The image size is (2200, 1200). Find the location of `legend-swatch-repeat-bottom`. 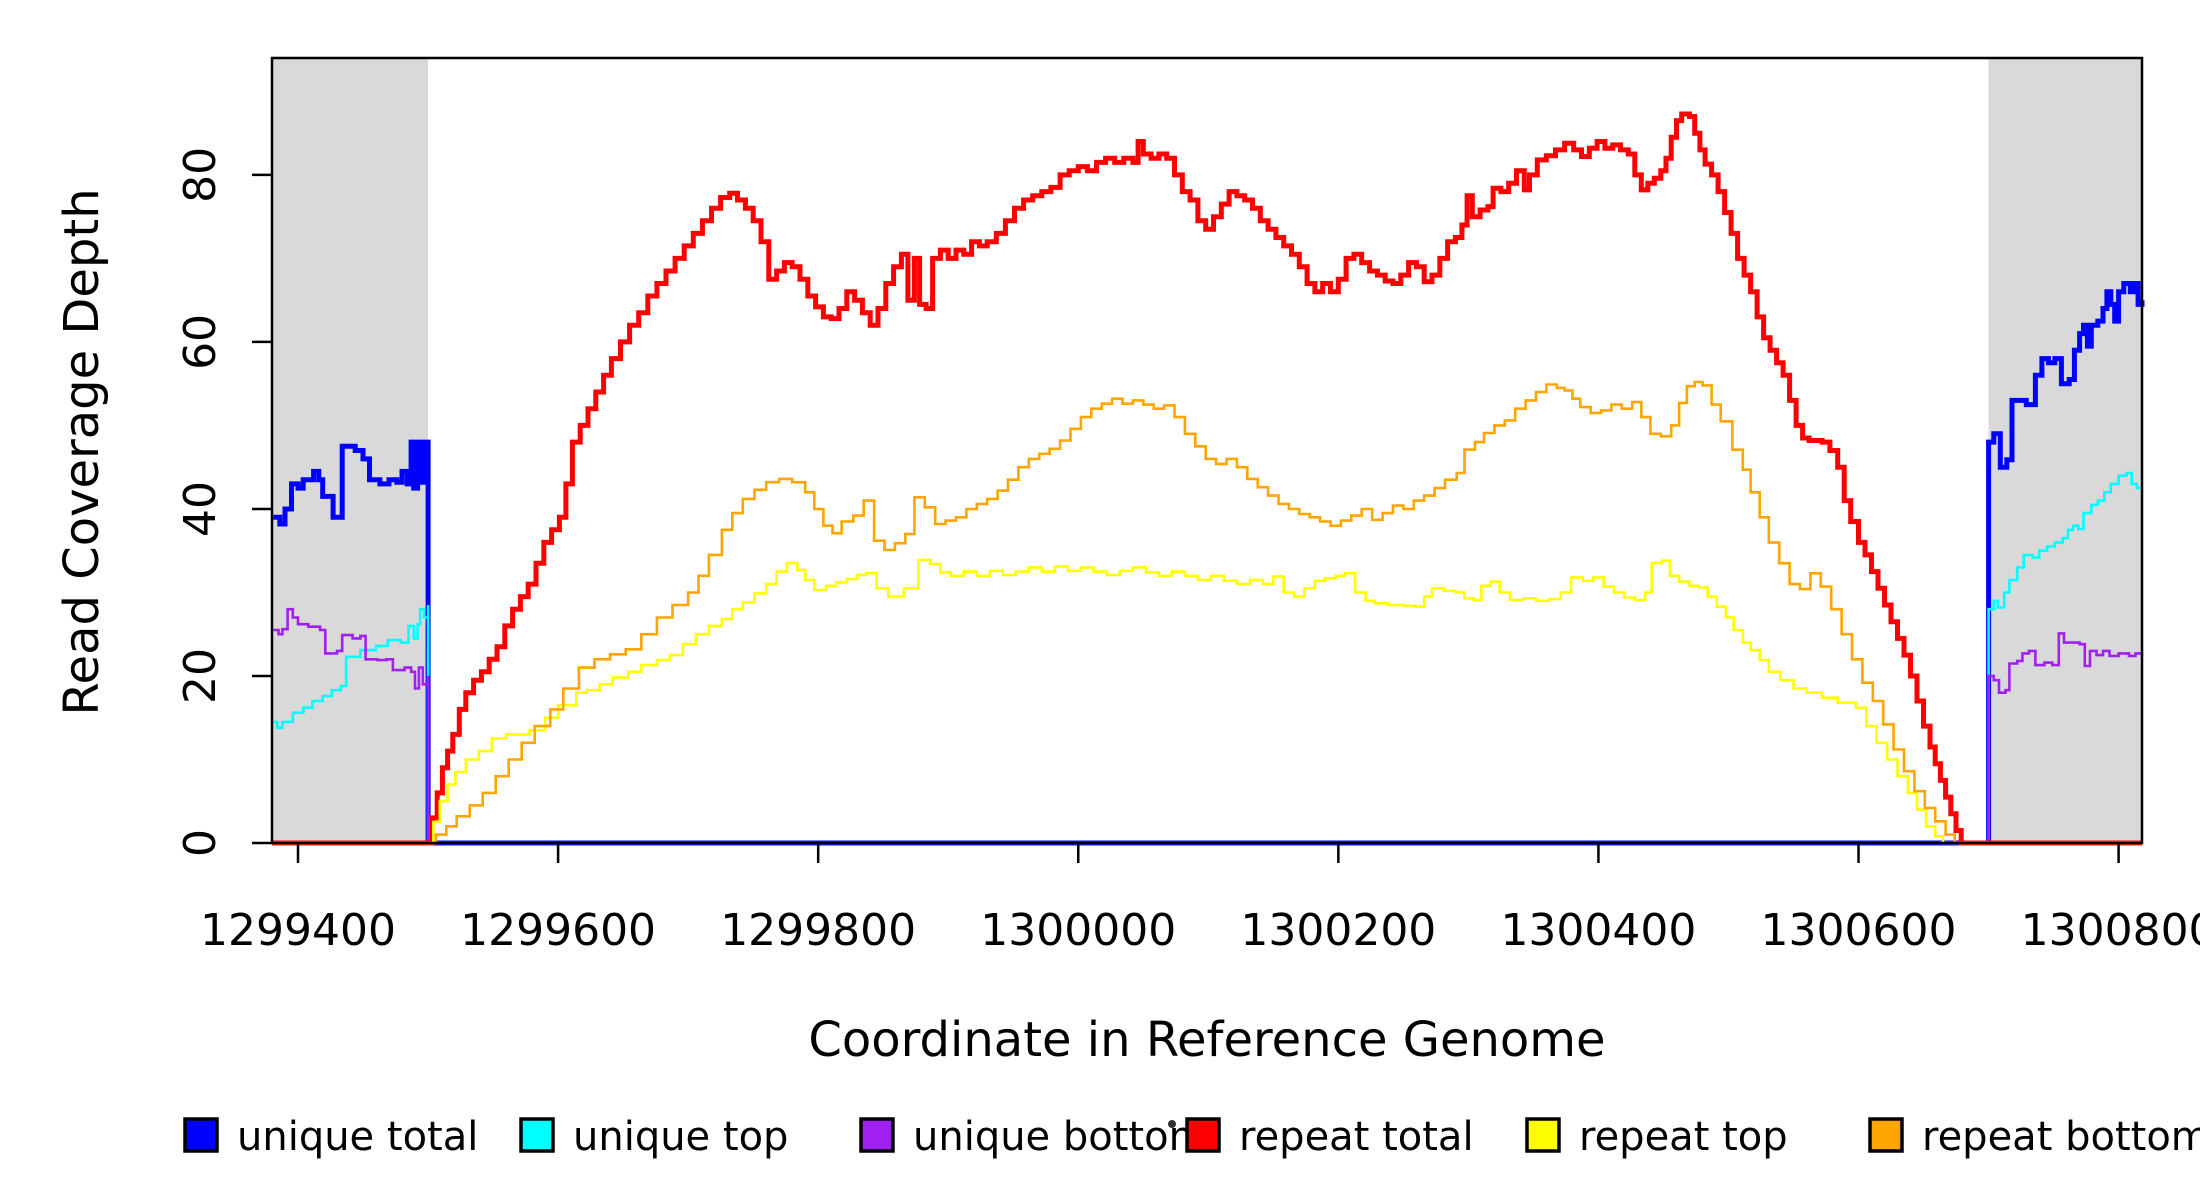

legend-swatch-repeat-bottom is located at coordinates (1886, 1135).